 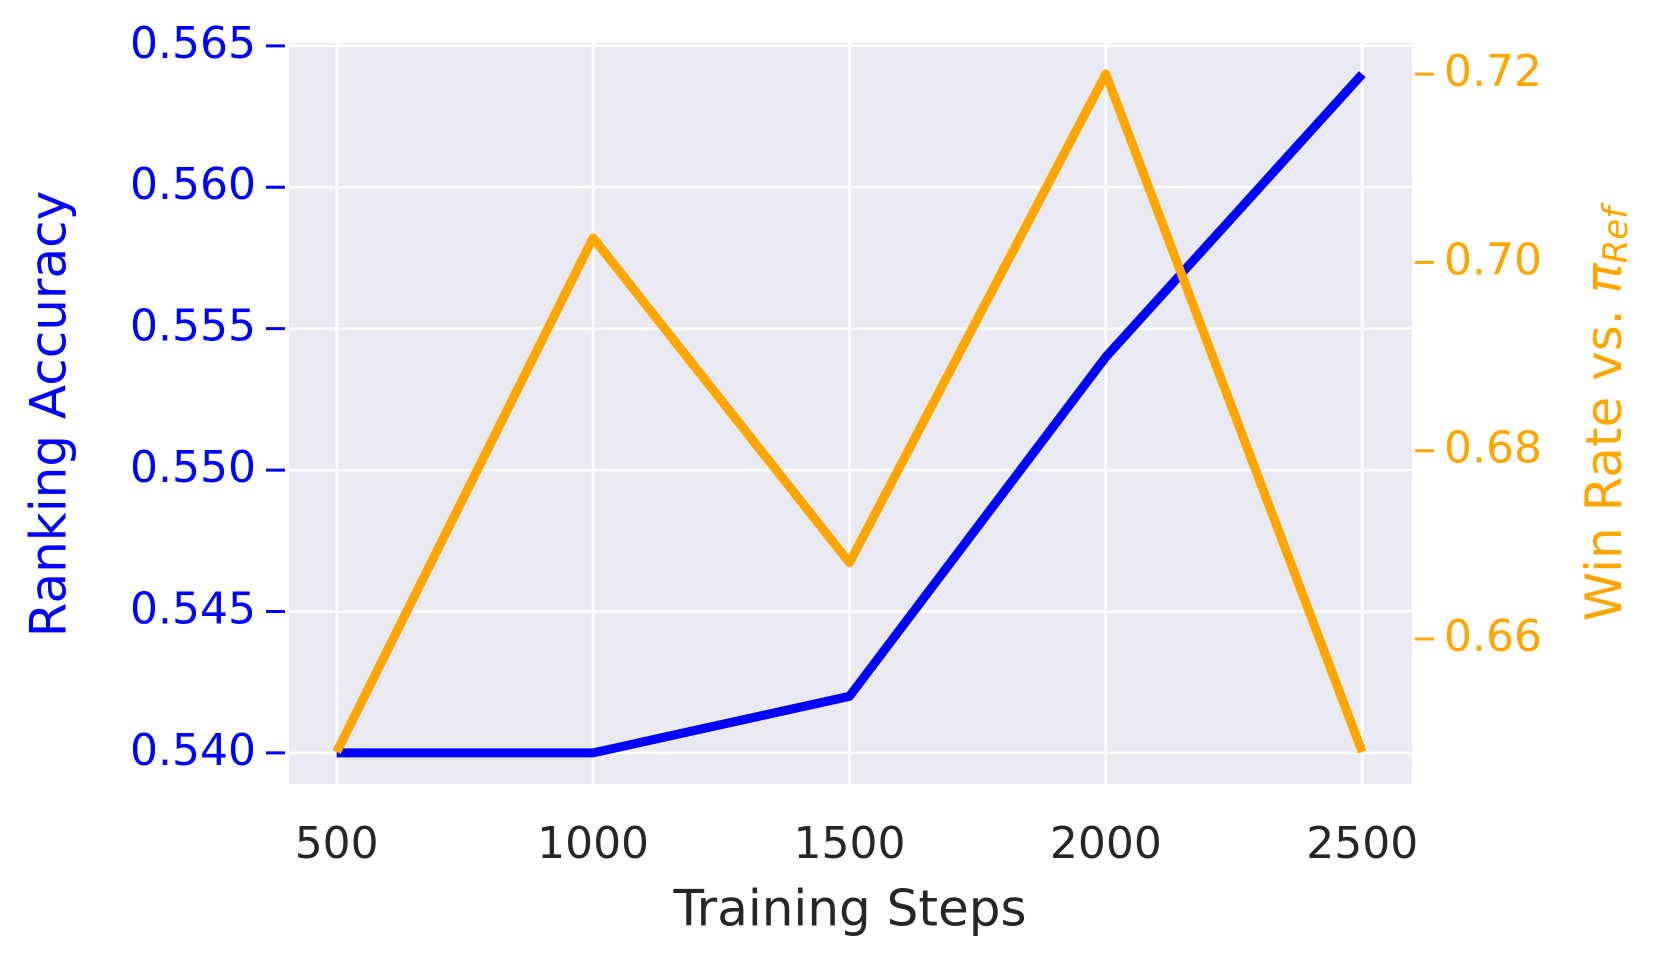 I want to click on y-tick-label: 0.545, so click(x=193, y=608).